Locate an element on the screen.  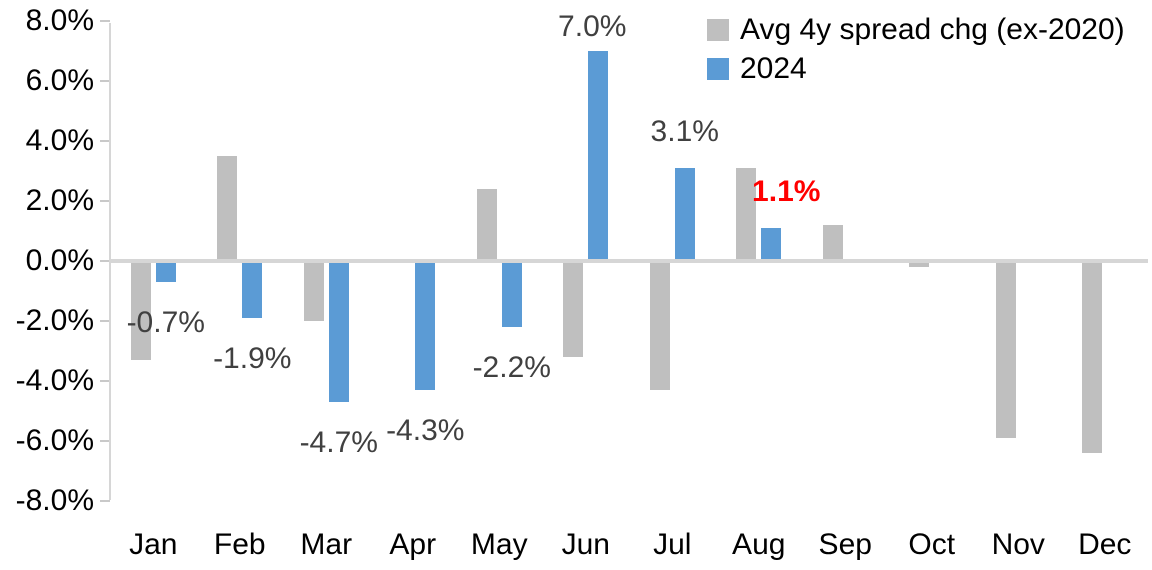
x-axis-label-feb: Feb is located at coordinates (239, 544).